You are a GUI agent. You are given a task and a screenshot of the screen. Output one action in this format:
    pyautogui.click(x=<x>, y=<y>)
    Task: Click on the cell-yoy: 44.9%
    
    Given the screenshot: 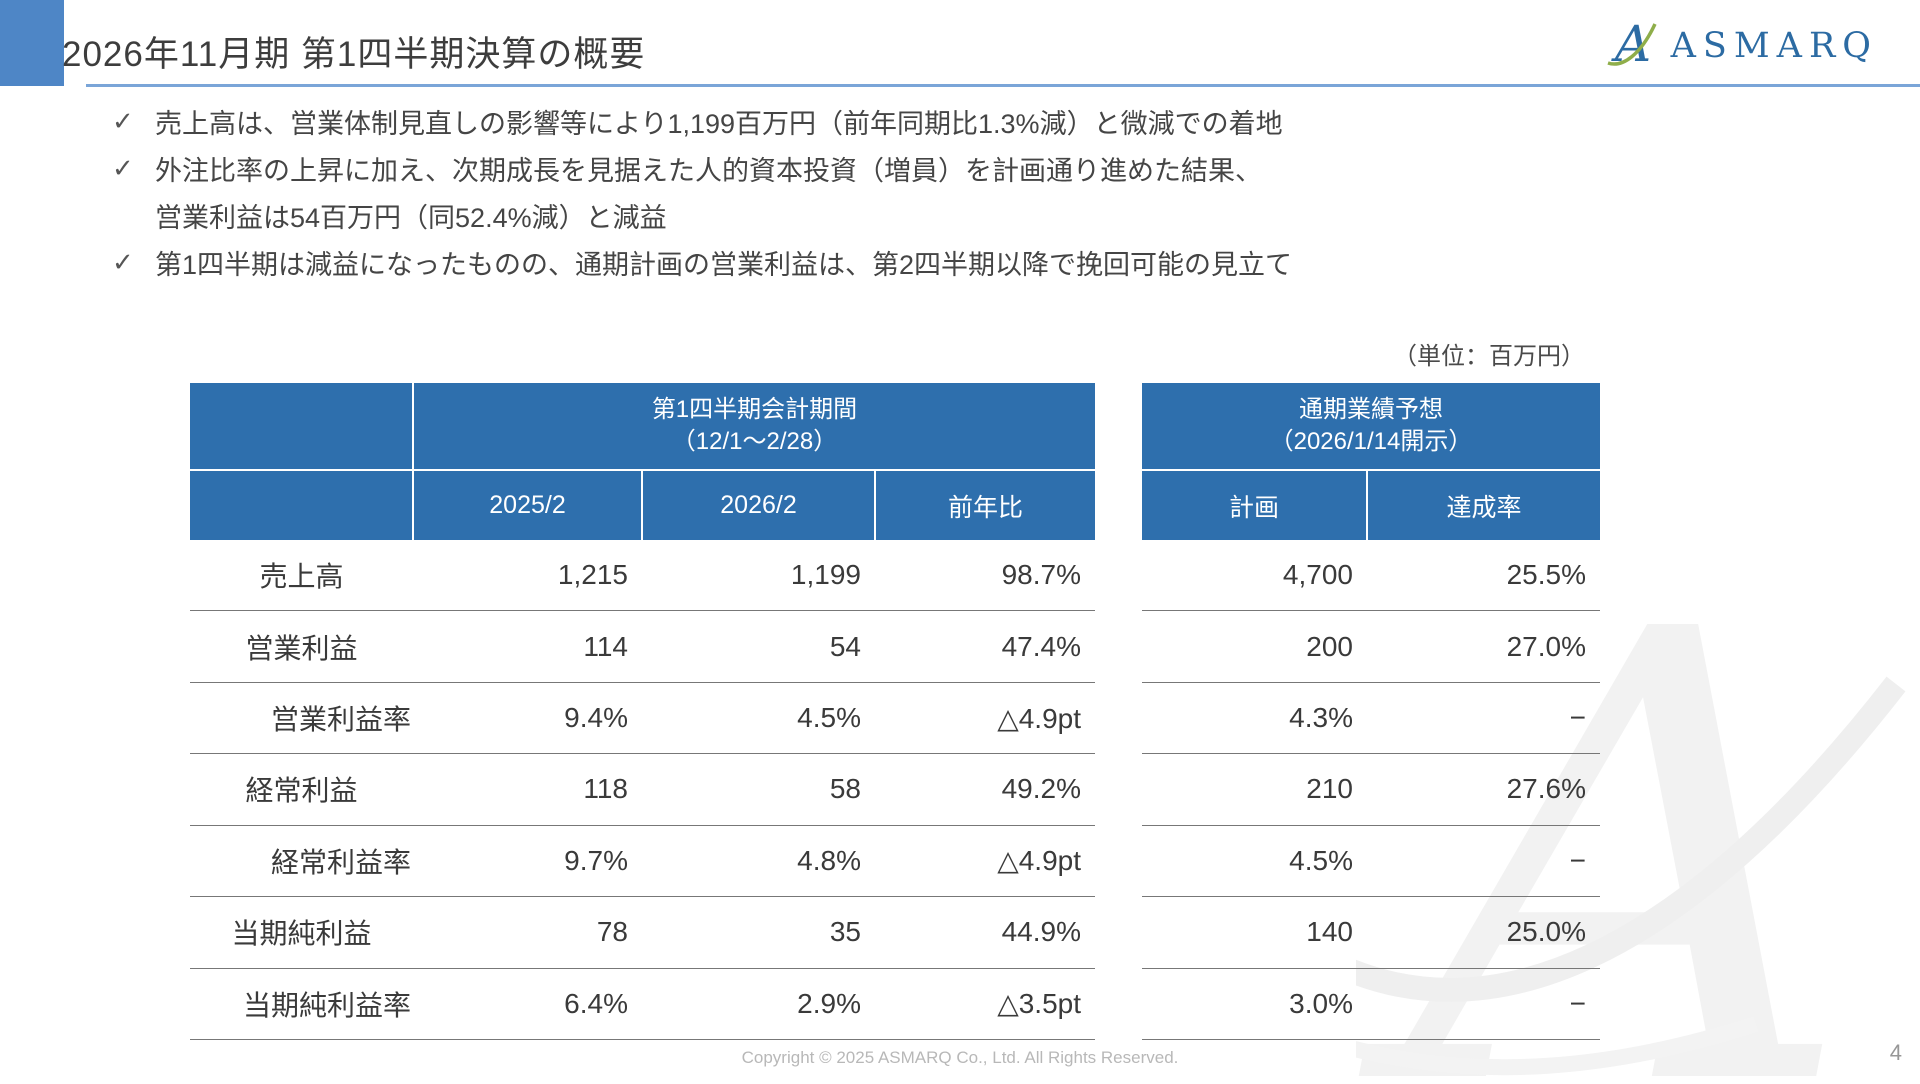 What is the action you would take?
    pyautogui.click(x=1041, y=932)
    